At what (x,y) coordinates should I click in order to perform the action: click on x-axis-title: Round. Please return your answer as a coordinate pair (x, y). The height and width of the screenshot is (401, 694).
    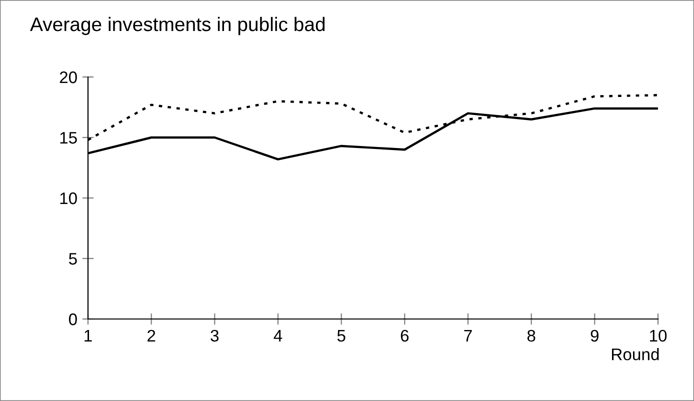
    Looking at the image, I should click on (635, 354).